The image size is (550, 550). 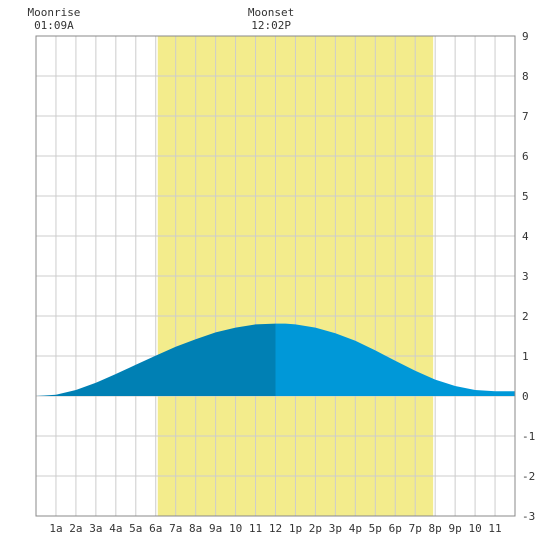 What do you see at coordinates (271, 25) in the screenshot?
I see `moon-event-time: 12:02P` at bounding box center [271, 25].